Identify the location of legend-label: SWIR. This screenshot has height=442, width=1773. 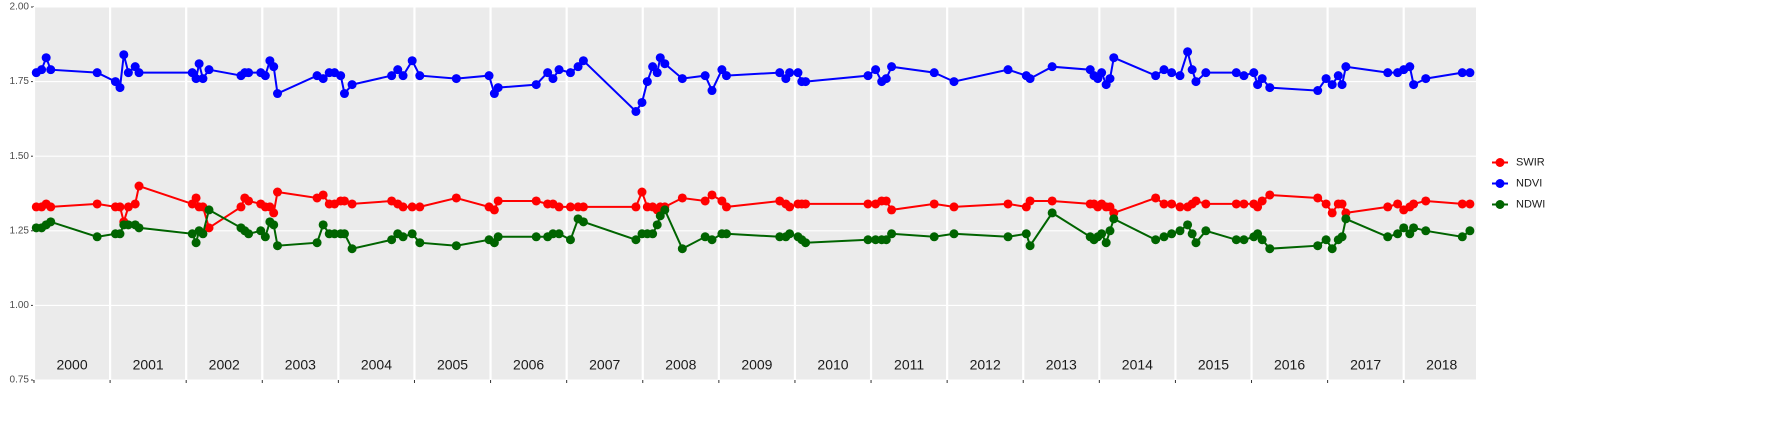
(1530, 162).